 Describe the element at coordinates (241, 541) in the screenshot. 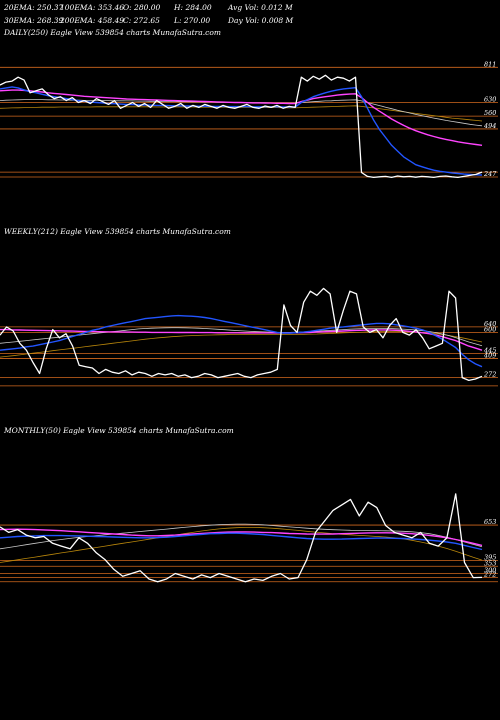

I see `monthly-ema20-line` at that location.